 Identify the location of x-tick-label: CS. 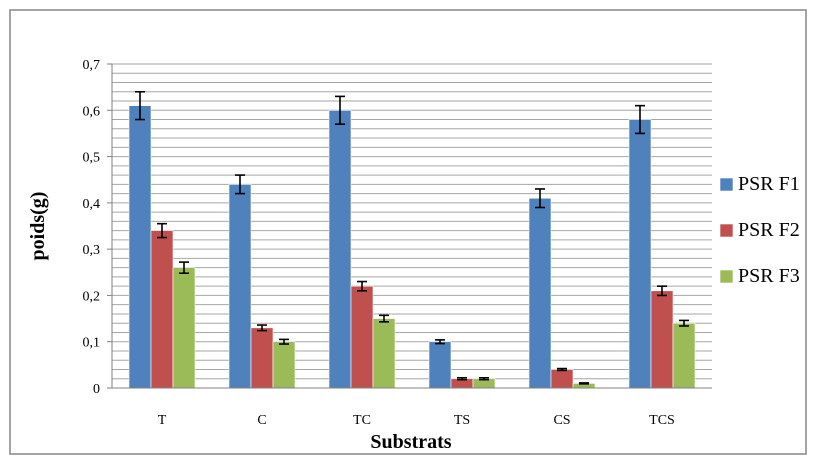
(561, 420).